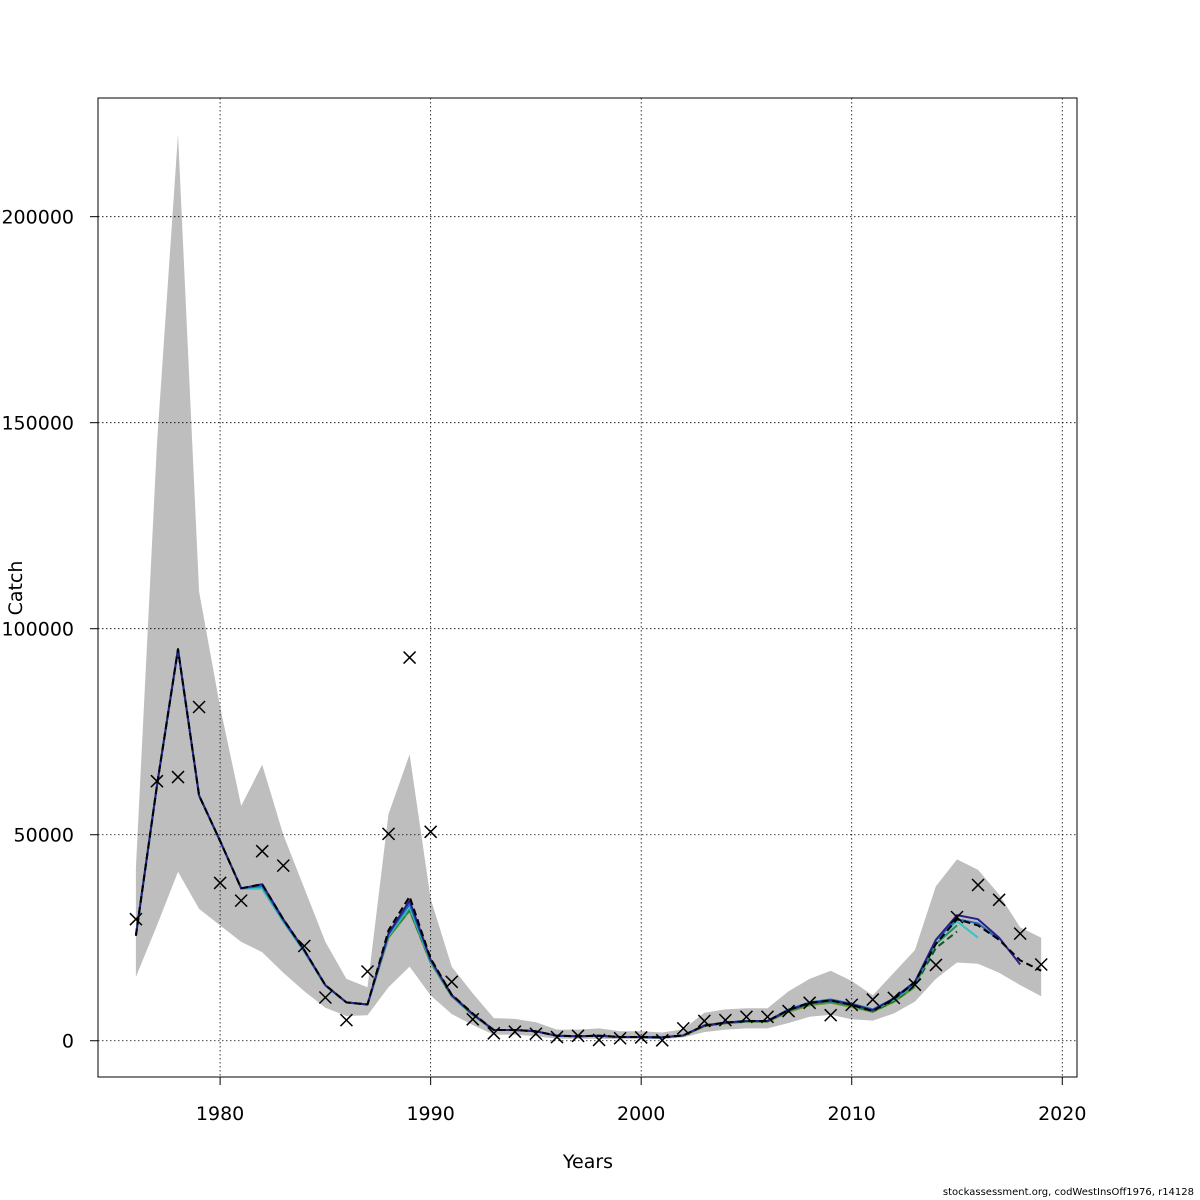 The width and height of the screenshot is (1200, 1200). What do you see at coordinates (852, 1114) in the screenshot?
I see `x-tick-label: 2010` at bounding box center [852, 1114].